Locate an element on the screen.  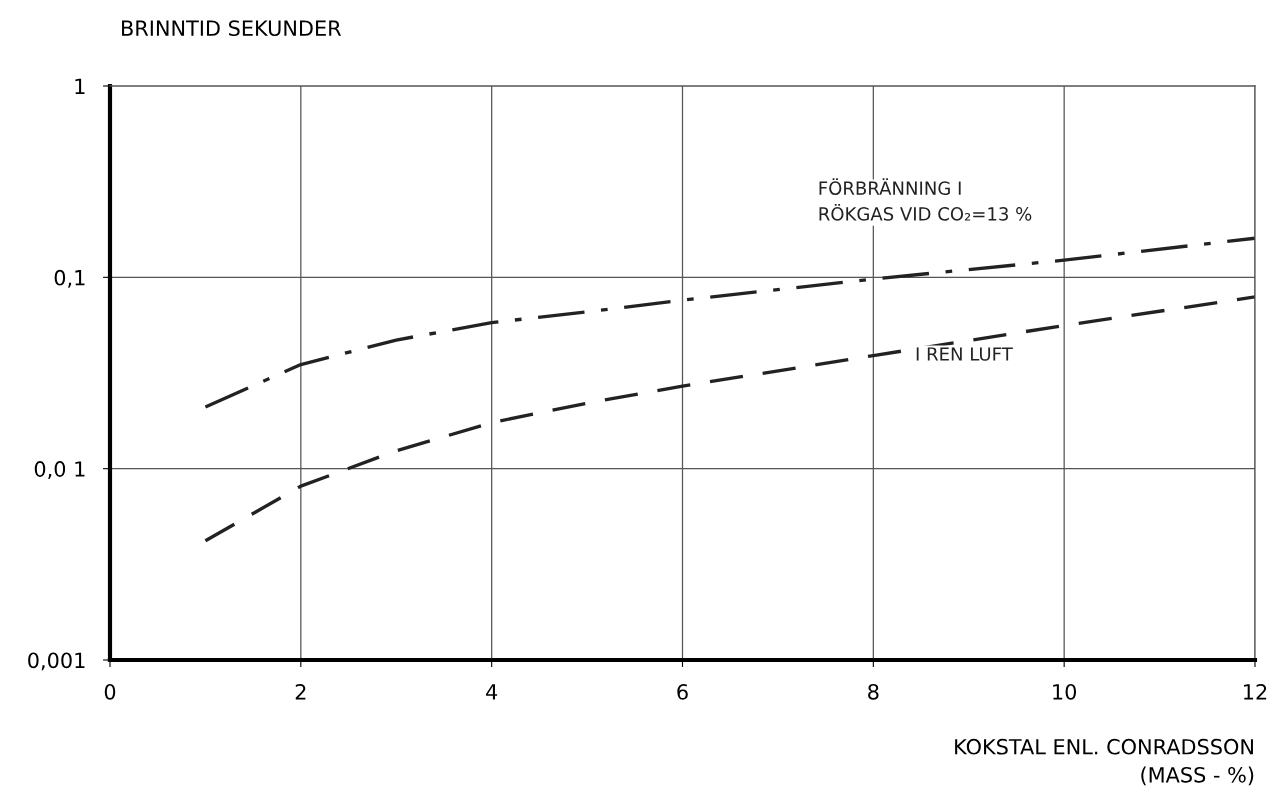
x-tick-label: 8 is located at coordinates (873, 691).